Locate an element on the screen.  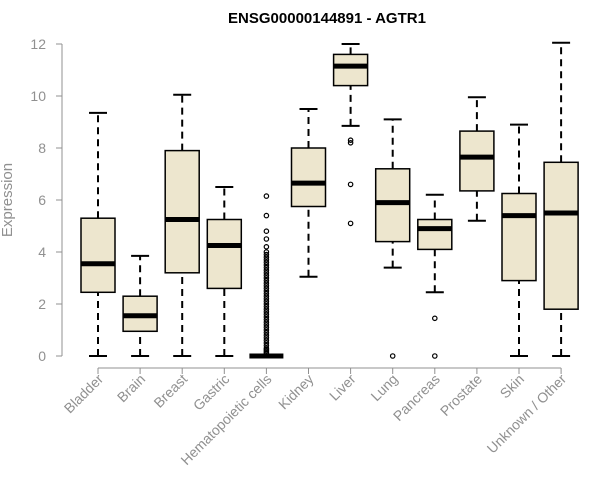
y-tick-label: 2 is located at coordinates (42, 304).